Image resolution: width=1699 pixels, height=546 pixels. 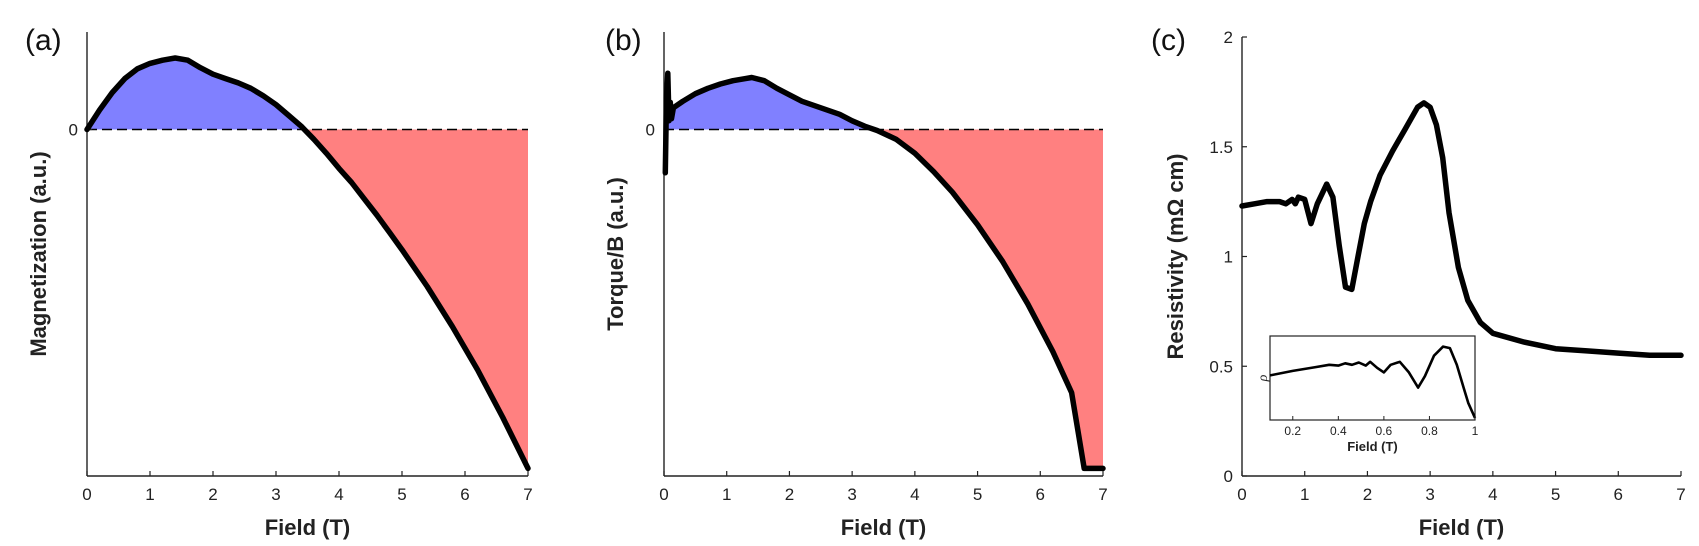 What do you see at coordinates (1221, 366) in the screenshot?
I see `y-tick-label: 0.5` at bounding box center [1221, 366].